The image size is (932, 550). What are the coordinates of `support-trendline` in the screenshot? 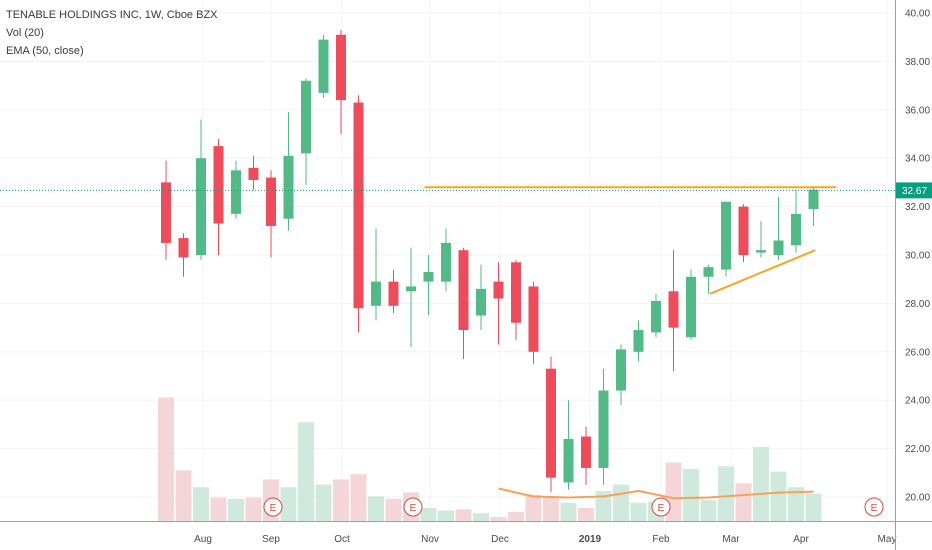 It's located at (762, 272).